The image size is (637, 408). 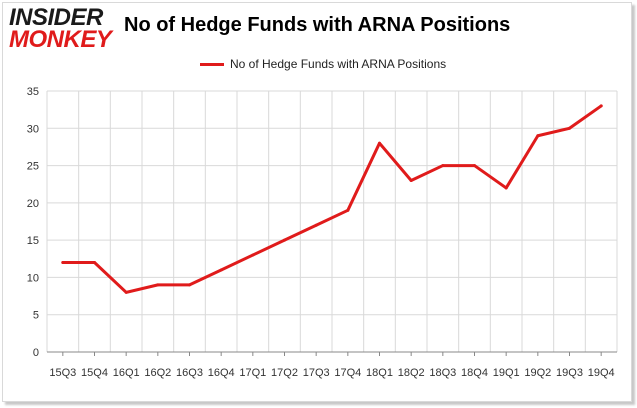 What do you see at coordinates (94, 373) in the screenshot?
I see `x-tick-label: 15Q4` at bounding box center [94, 373].